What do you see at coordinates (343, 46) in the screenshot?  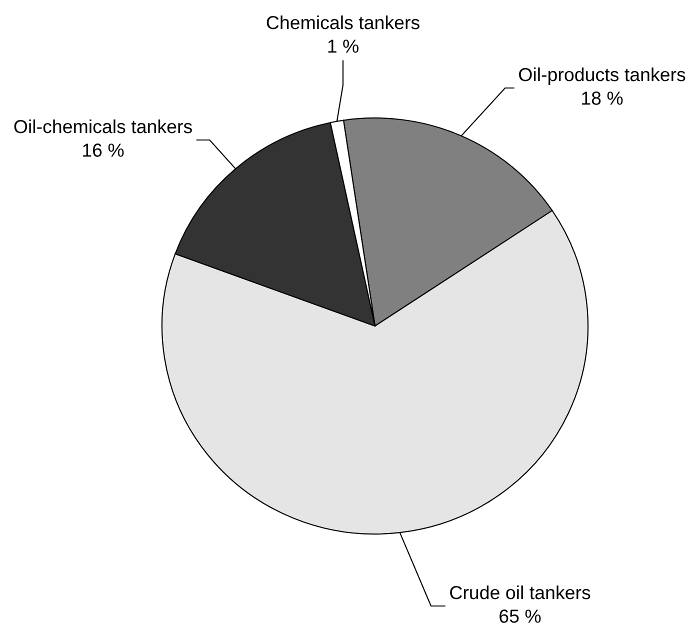 I see `data-label: 1 %` at bounding box center [343, 46].